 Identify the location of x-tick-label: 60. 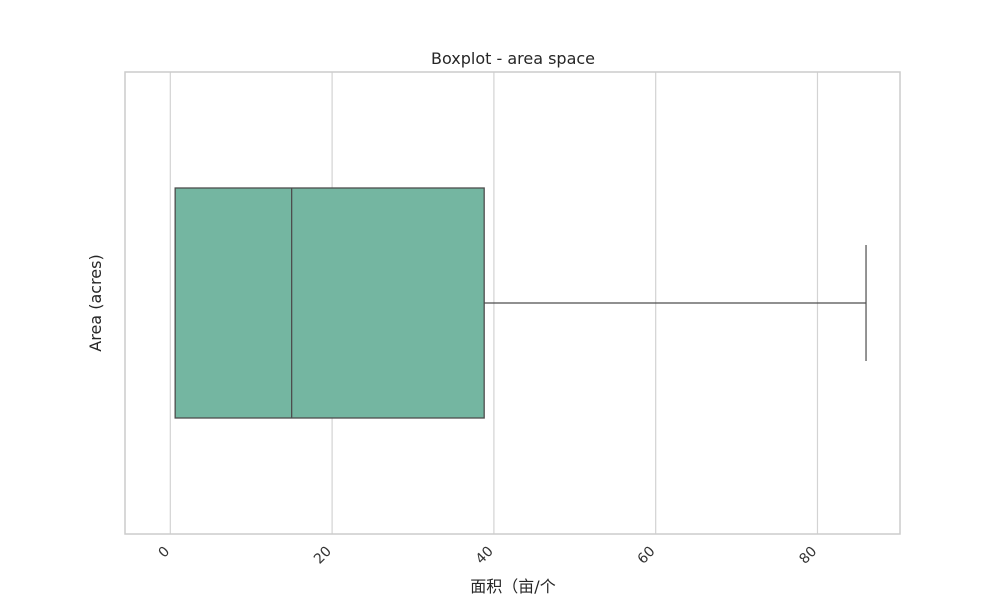
(647, 556).